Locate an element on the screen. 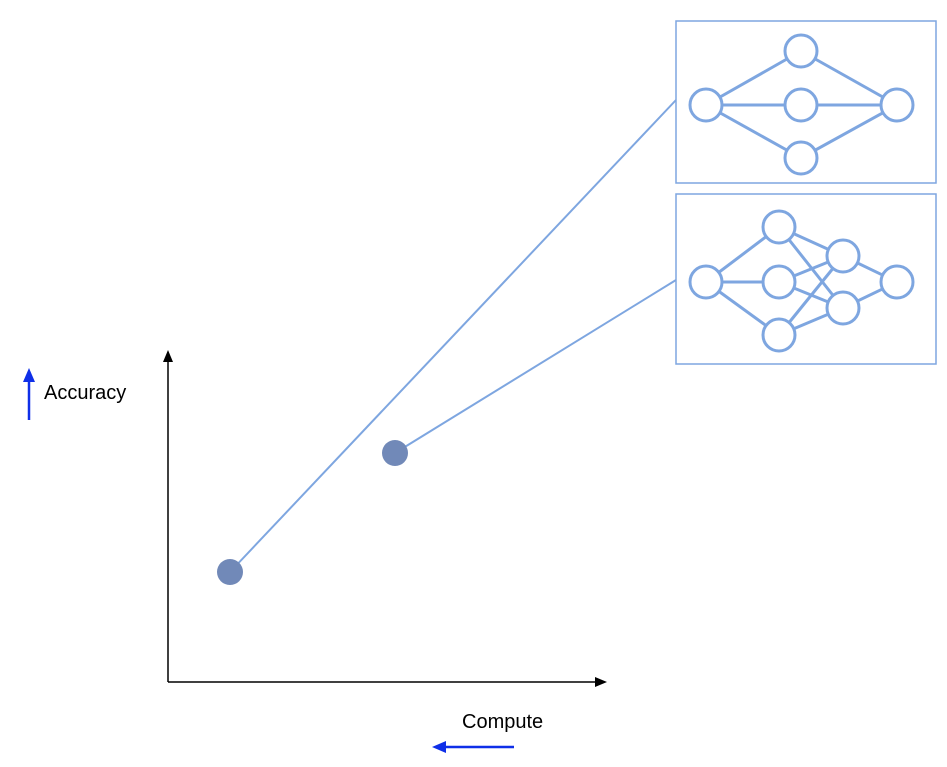 Image resolution: width=947 pixels, height=767 pixels. network-top is located at coordinates (806, 102).